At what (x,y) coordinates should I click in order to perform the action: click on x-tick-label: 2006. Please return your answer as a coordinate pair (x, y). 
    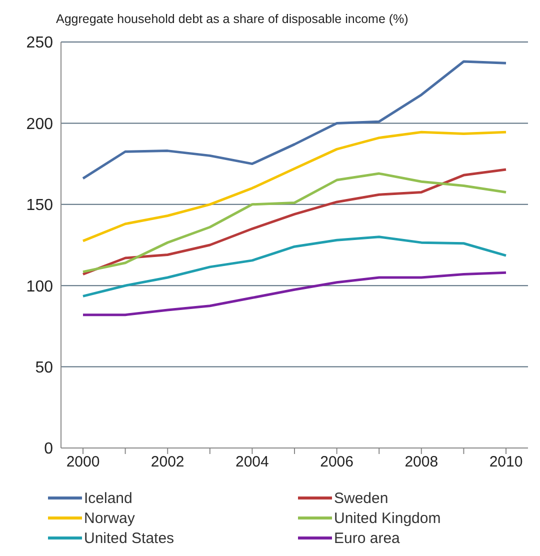
    Looking at the image, I should click on (337, 462).